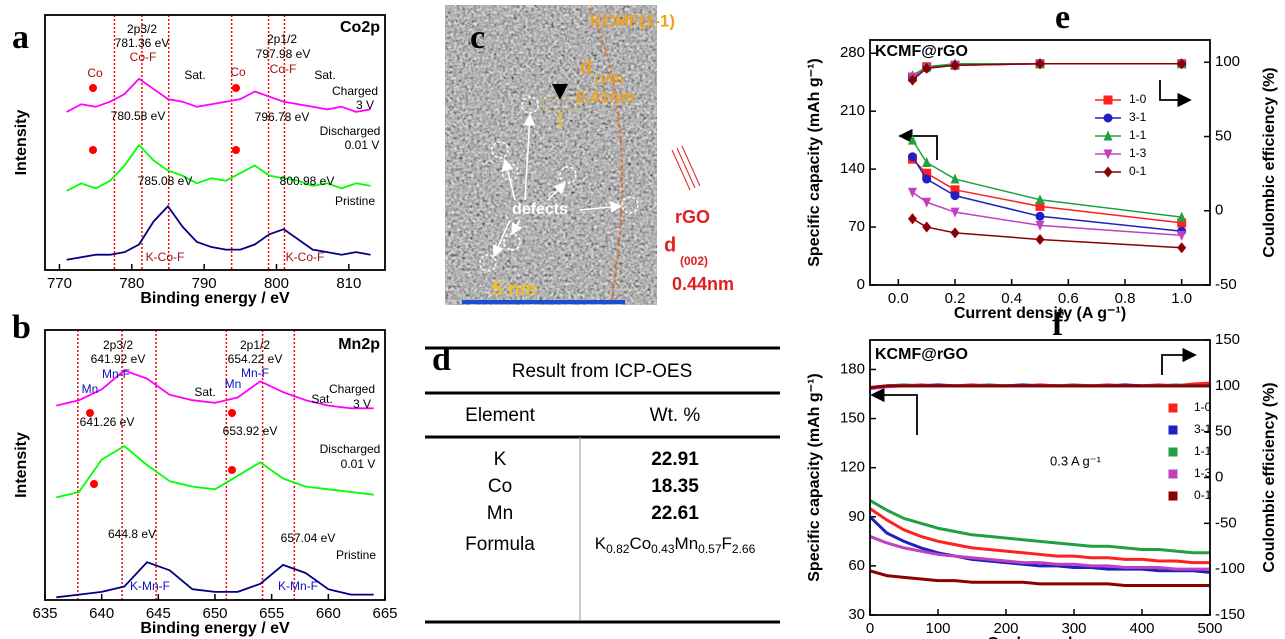 This screenshot has width=1285, height=639. What do you see at coordinates (1141, 628) in the screenshot?
I see `x-tick-label: 400` at bounding box center [1141, 628].